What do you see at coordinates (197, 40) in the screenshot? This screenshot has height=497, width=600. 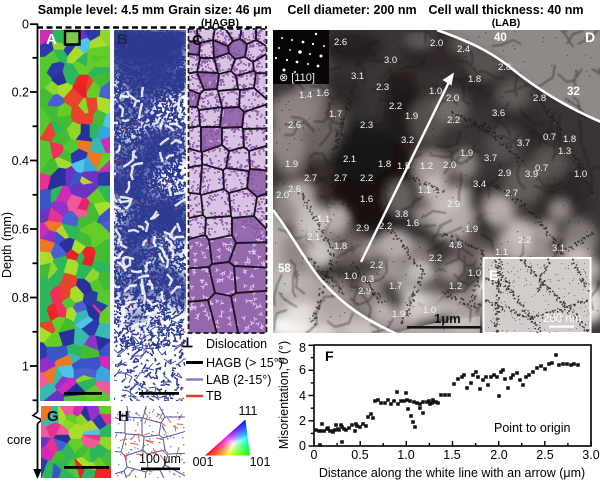 I see `svg-text: C` at bounding box center [197, 40].